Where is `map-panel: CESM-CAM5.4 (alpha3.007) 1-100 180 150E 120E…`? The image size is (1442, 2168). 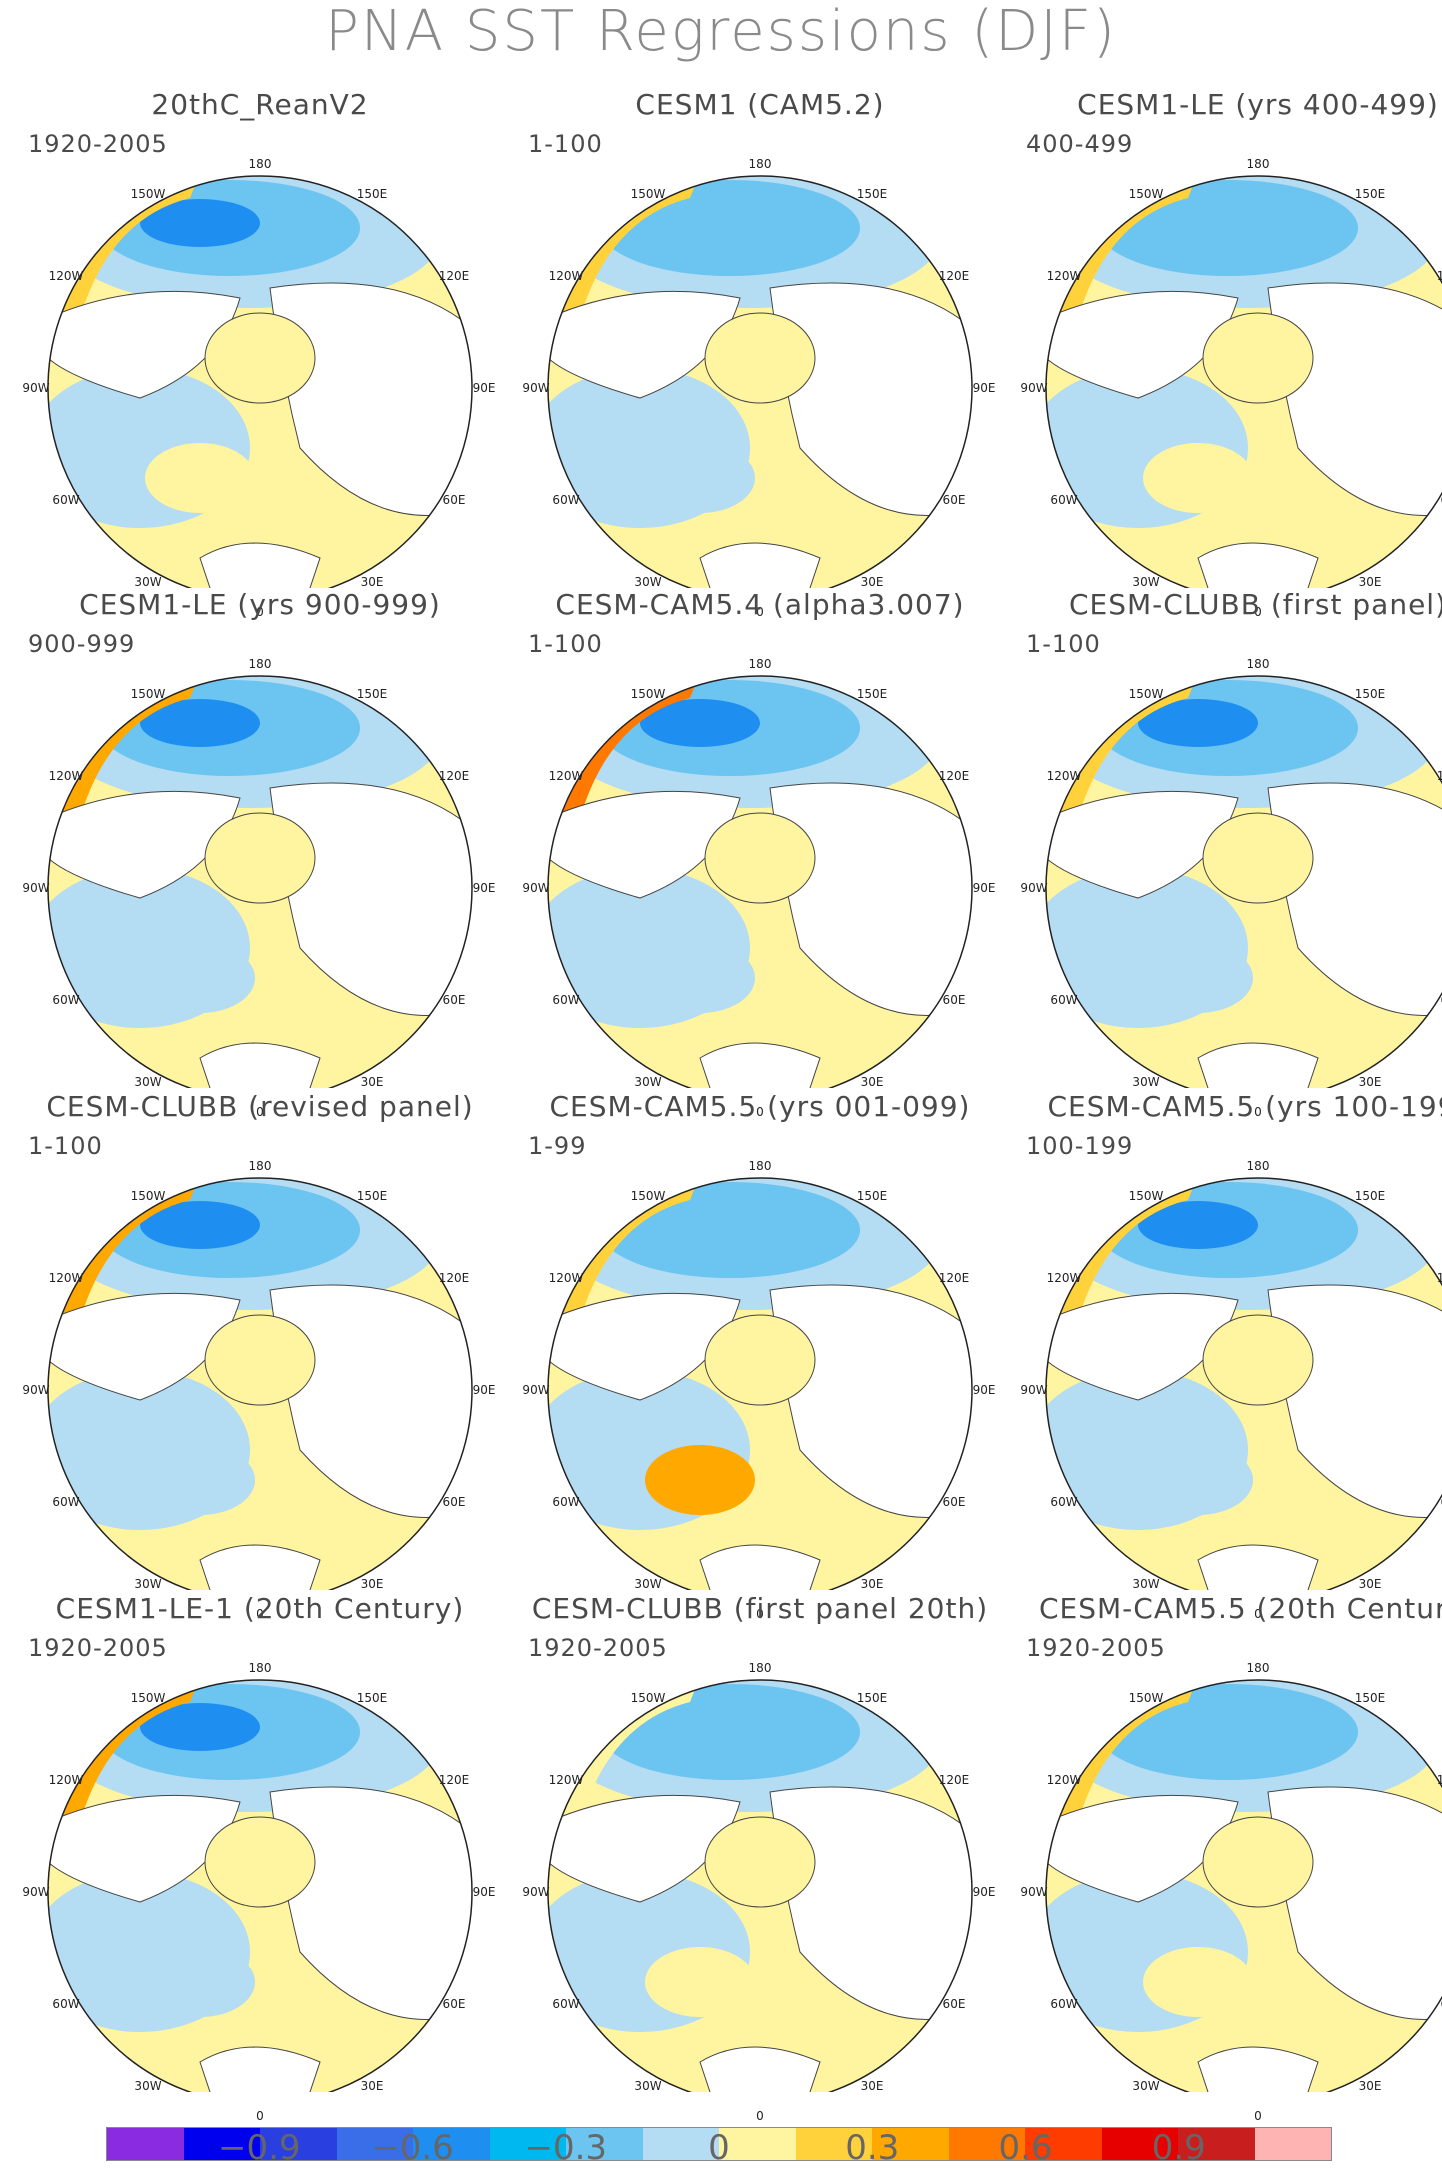
map-panel: CESM-CAM5.4 (alpha3.007) 1-100 180 150E 120E… is located at coordinates (760, 853).